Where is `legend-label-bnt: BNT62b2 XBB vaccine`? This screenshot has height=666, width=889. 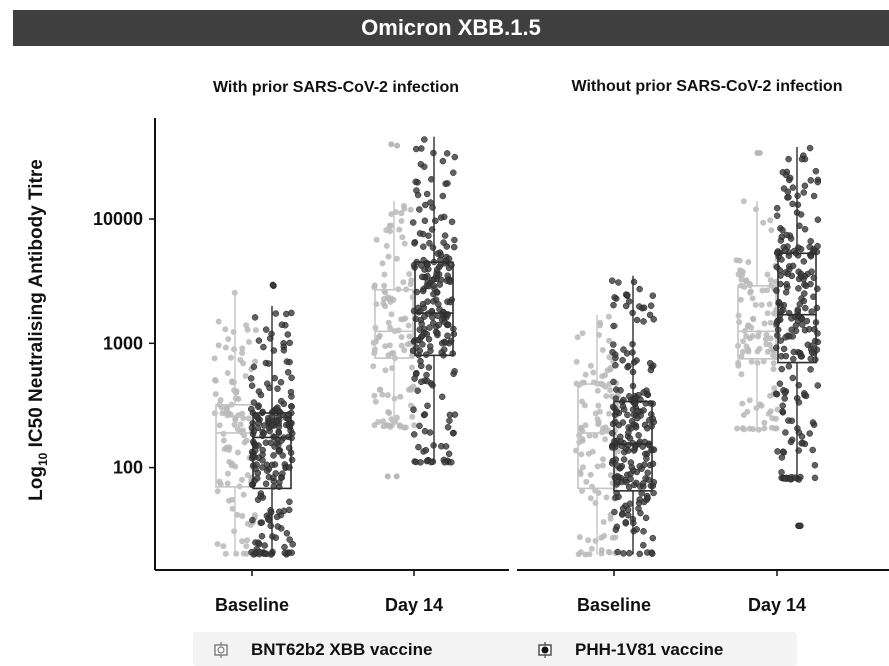 legend-label-bnt: BNT62b2 XBB vaccine is located at coordinates (342, 649).